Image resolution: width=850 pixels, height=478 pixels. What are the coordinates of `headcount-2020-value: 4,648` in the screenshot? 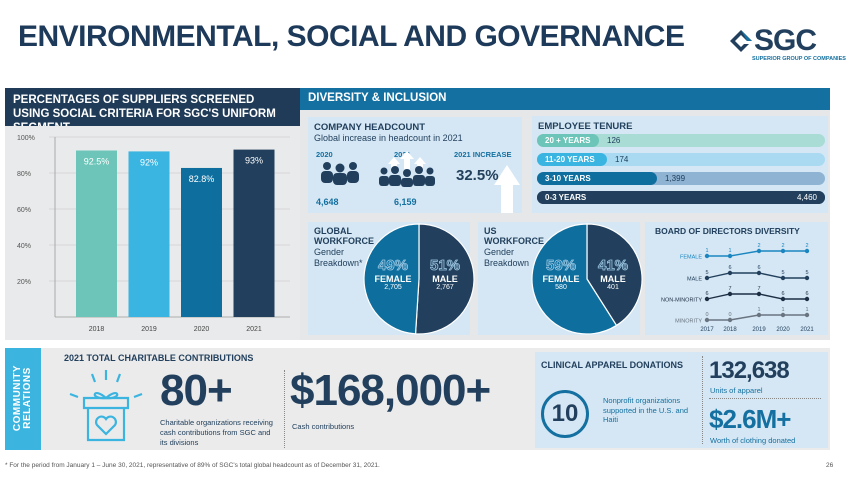 It's located at (327, 202).